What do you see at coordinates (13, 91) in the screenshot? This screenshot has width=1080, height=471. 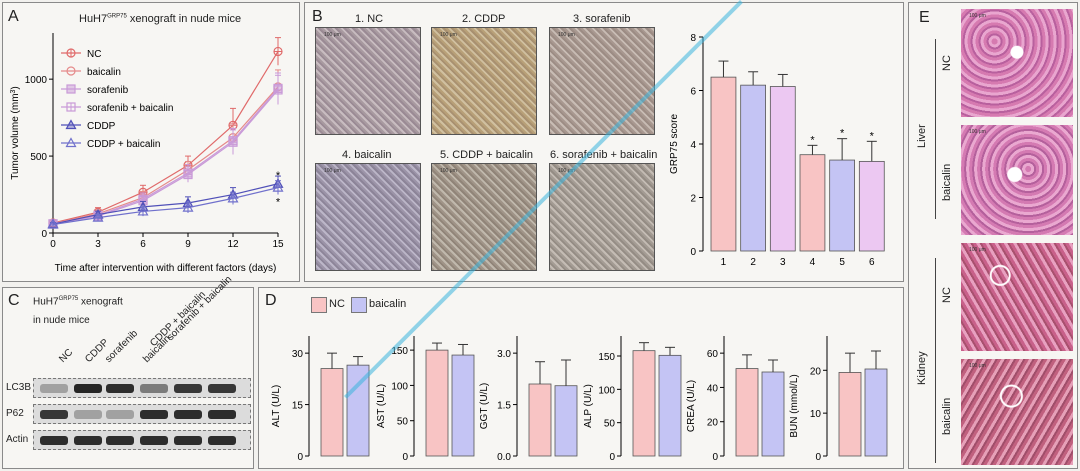 I see `y-axis-label-sup: 3` at bounding box center [13, 91].